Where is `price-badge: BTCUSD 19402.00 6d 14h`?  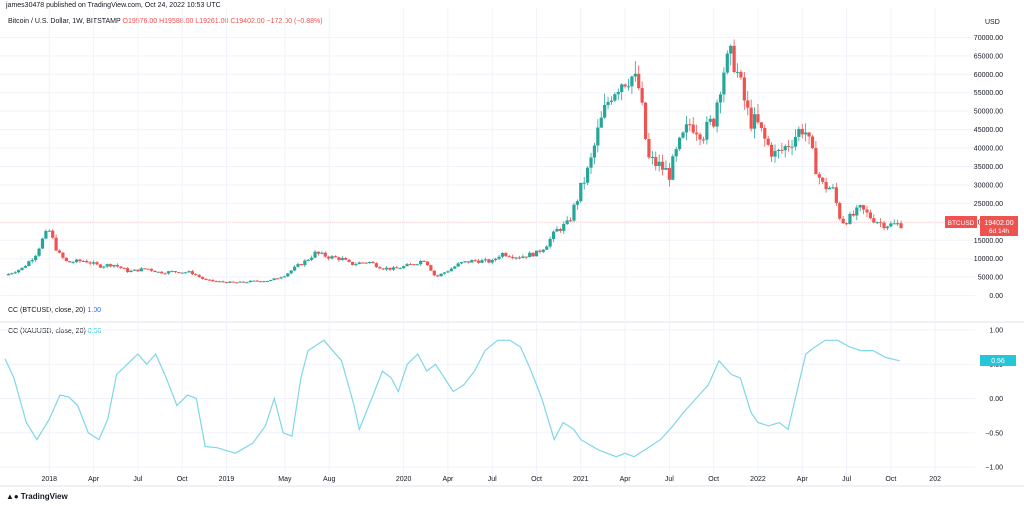
price-badge: BTCUSD 19402.00 6d 14h is located at coordinates (981, 226).